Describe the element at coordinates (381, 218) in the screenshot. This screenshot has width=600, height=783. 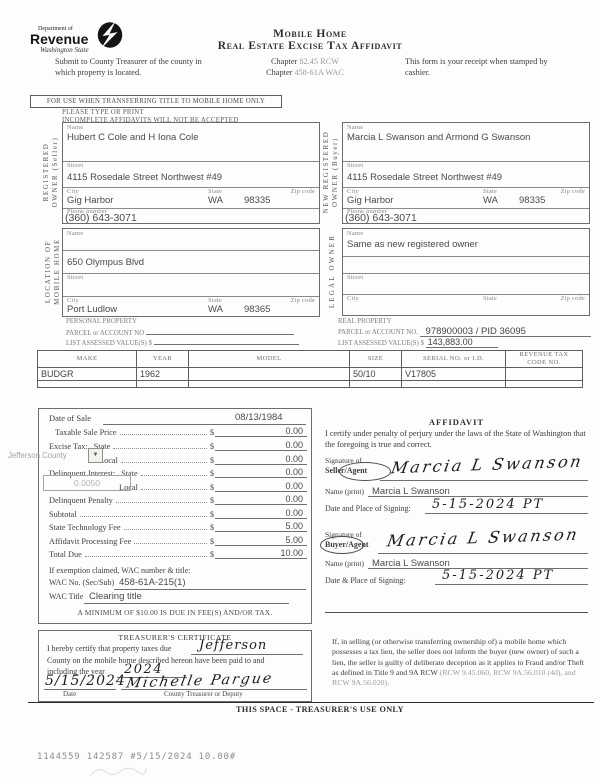
I see `buyer-phone-field: (360) 643-3071` at that location.